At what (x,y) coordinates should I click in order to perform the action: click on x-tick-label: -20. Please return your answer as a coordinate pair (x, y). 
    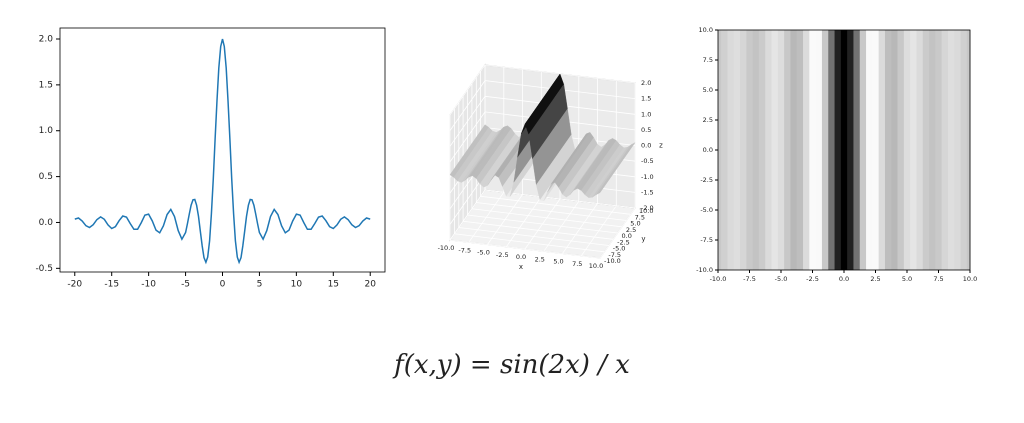
    Looking at the image, I should click on (74, 285).